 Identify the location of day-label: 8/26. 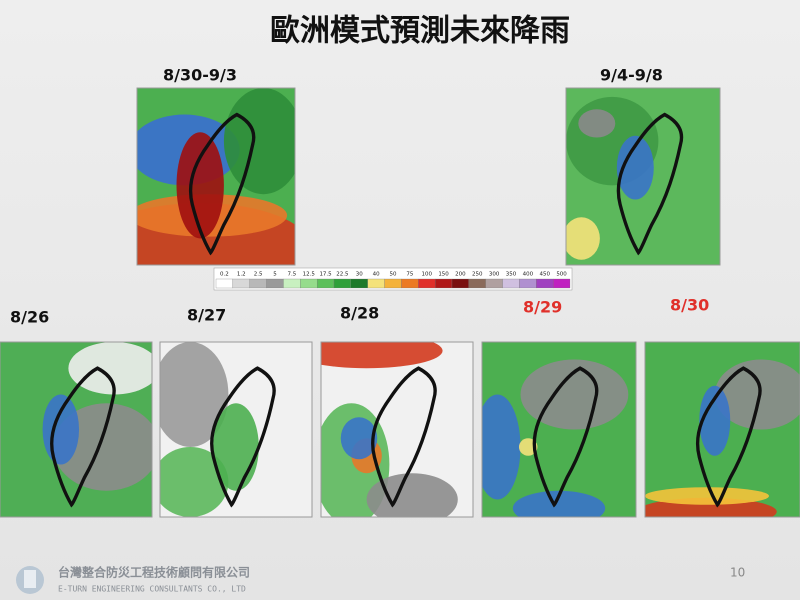
(29, 317).